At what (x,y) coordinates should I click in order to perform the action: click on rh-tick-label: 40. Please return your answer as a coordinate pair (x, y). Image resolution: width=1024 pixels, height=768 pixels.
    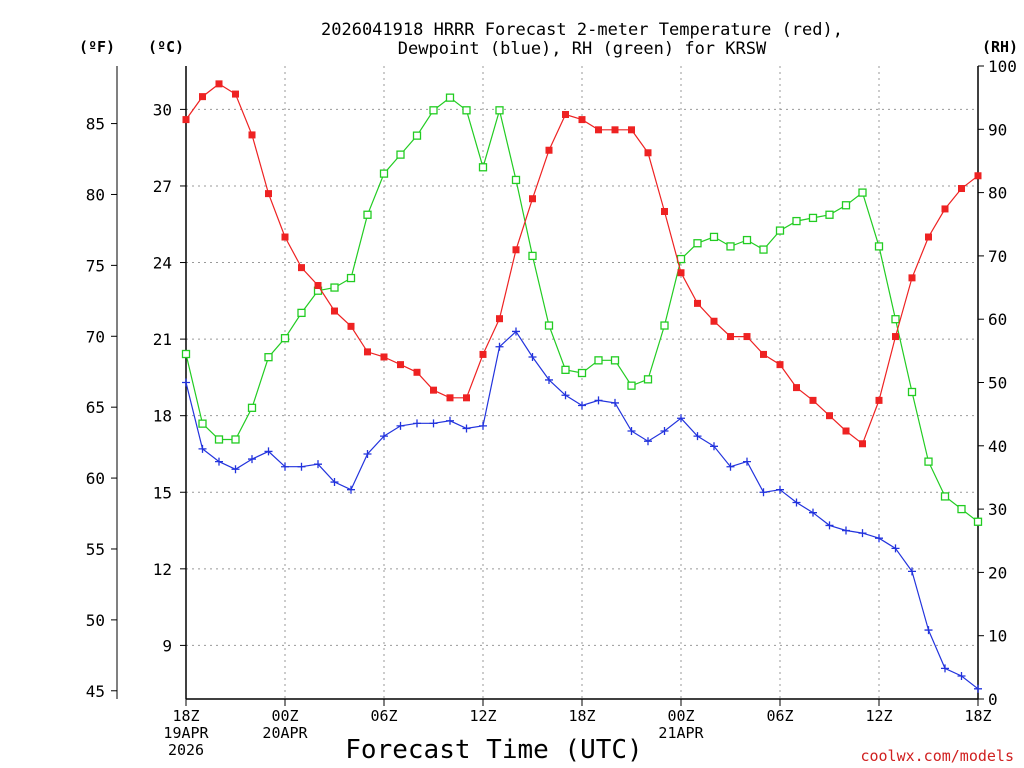
    Looking at the image, I should click on (997, 446).